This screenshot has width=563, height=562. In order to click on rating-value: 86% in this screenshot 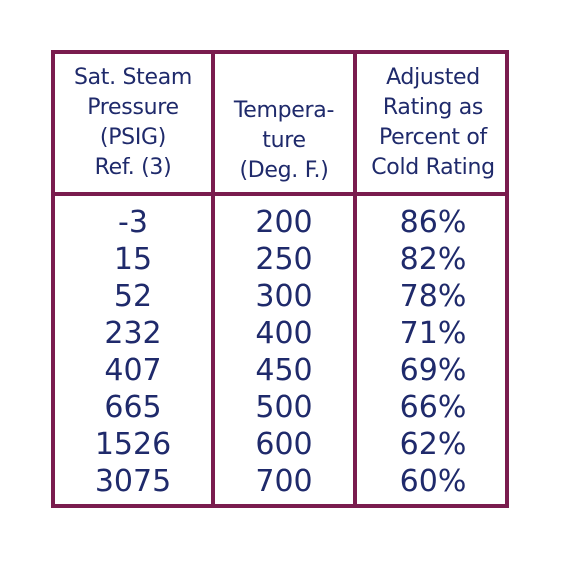, I will do `click(433, 222)`.